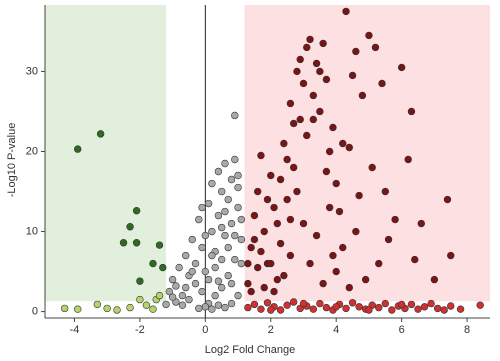 Image resolution: width=500 pixels, height=361 pixels. Describe the element at coordinates (32, 71) in the screenshot. I see `y-tick-label: 30` at that location.